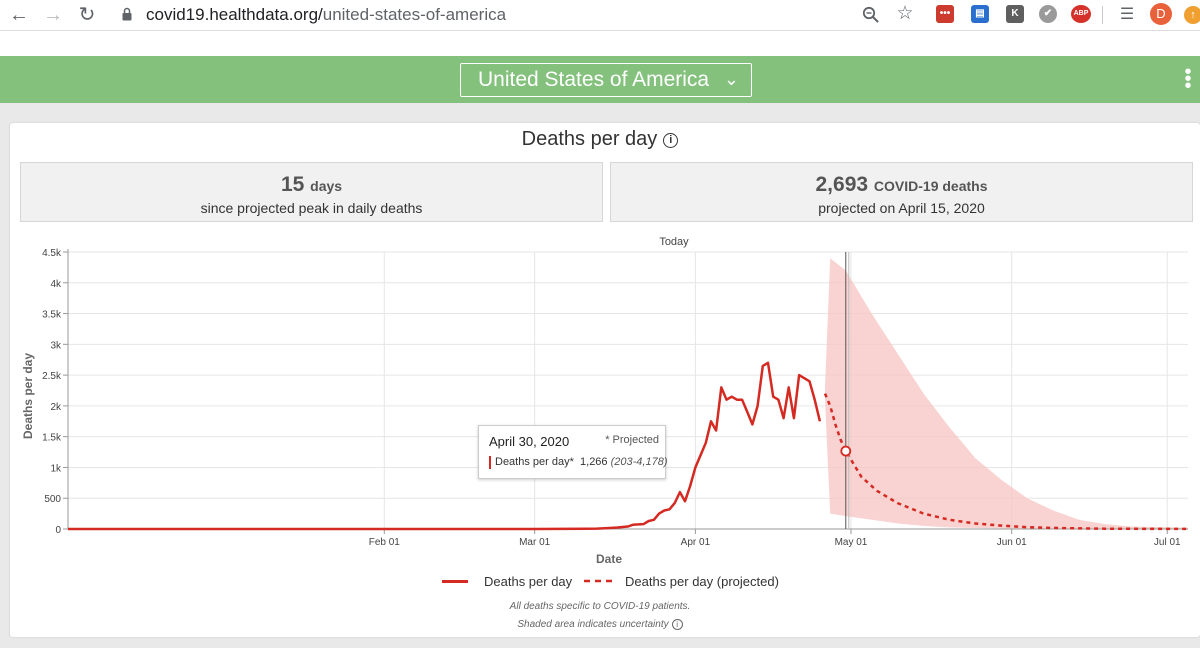  I want to click on info-icon: i, so click(671, 140).